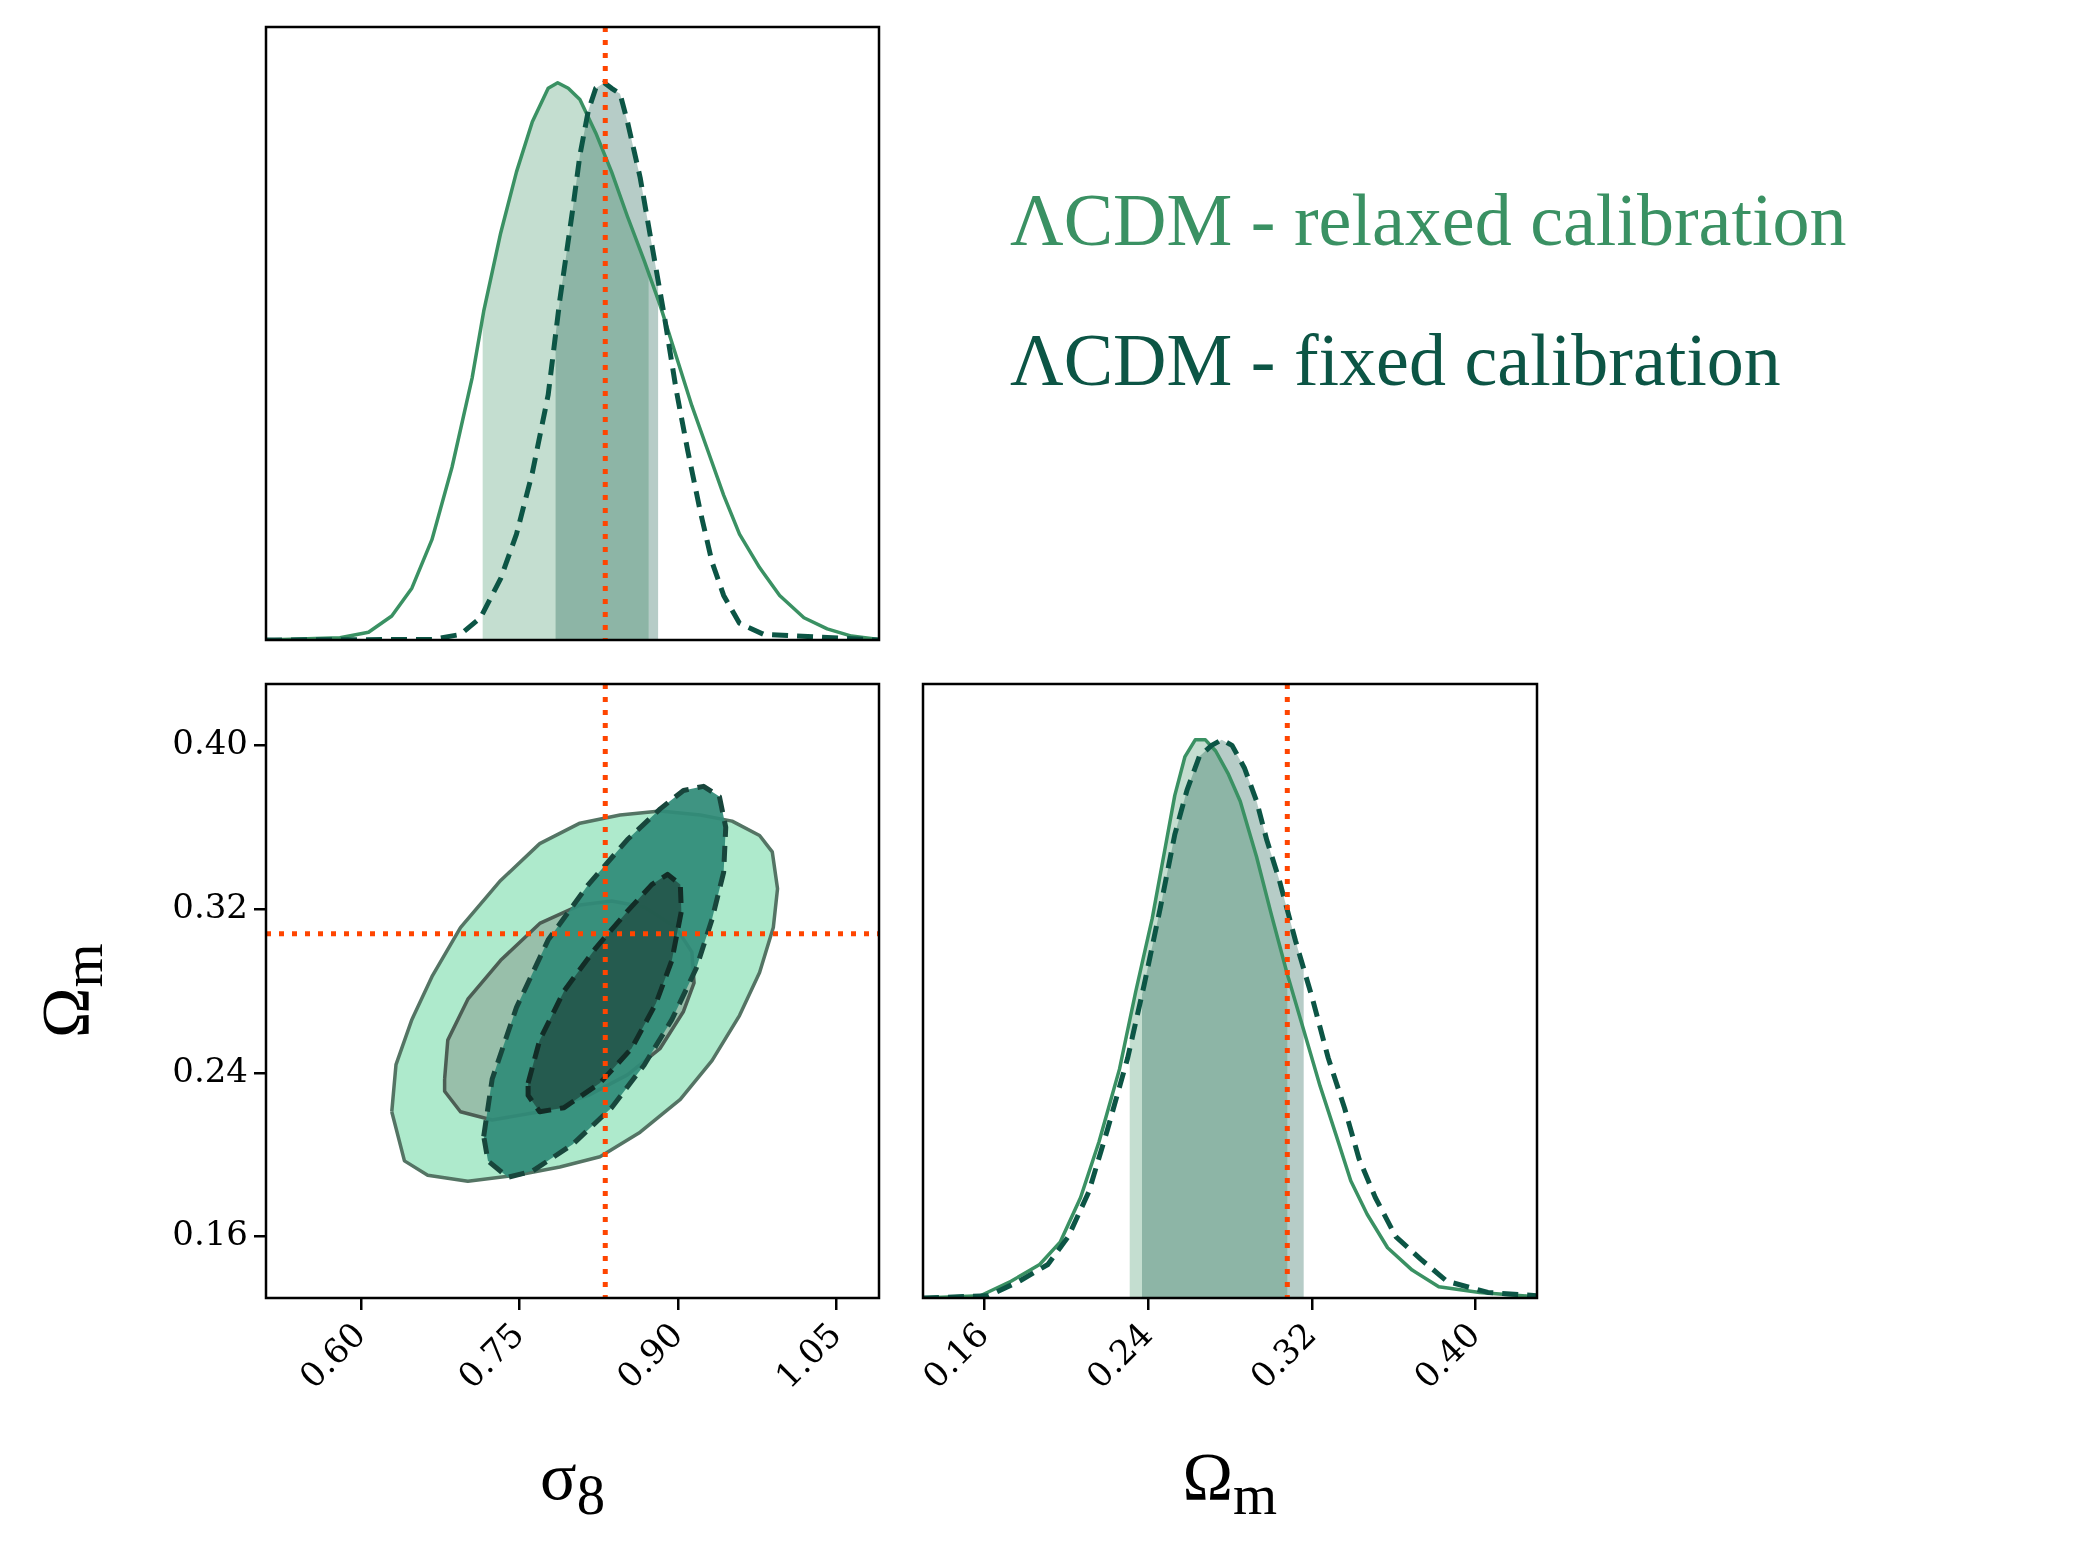 This screenshot has height=1542, width=2100. I want to click on y-tick-label: 0.40, so click(210, 742).